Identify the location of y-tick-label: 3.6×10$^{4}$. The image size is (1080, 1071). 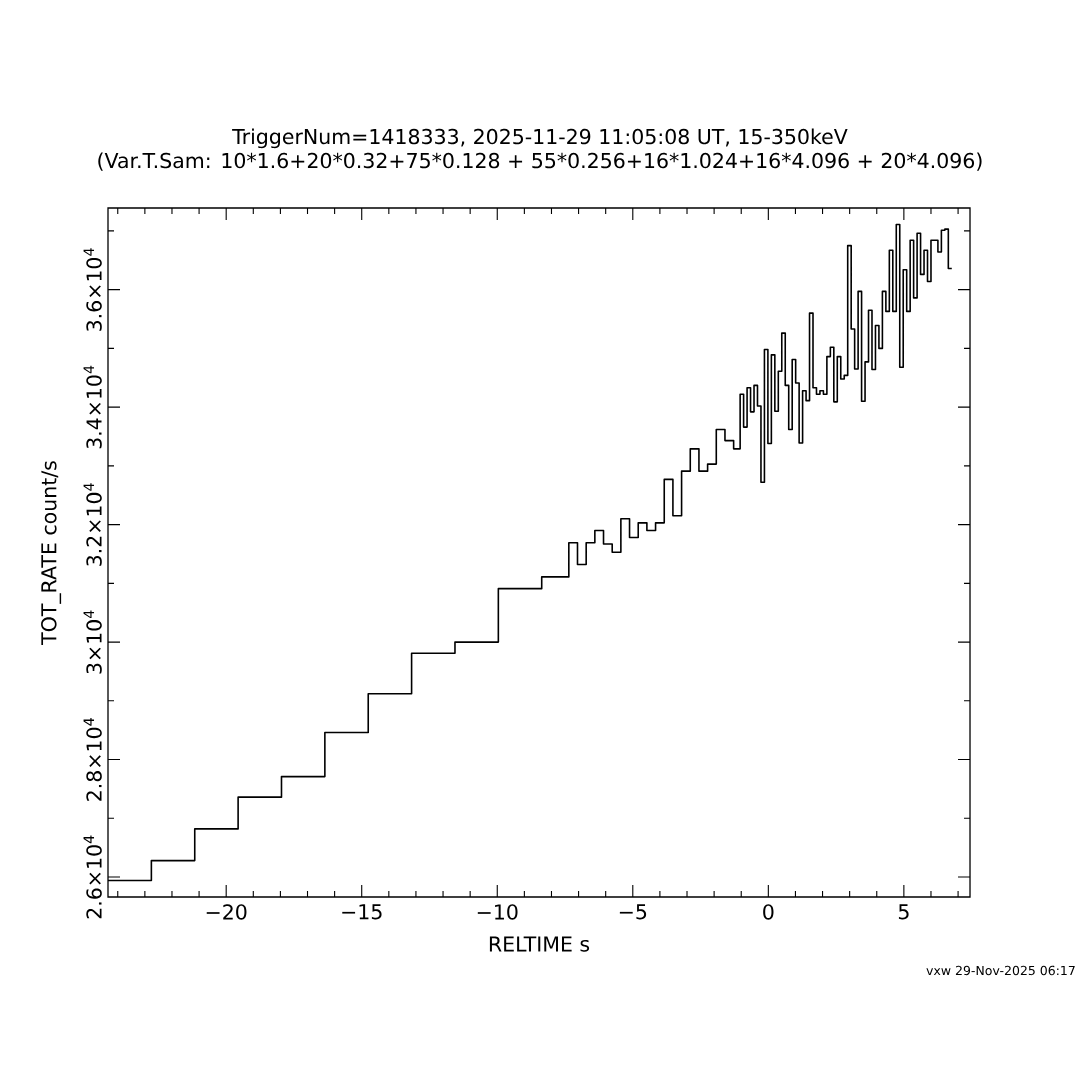
(92, 289).